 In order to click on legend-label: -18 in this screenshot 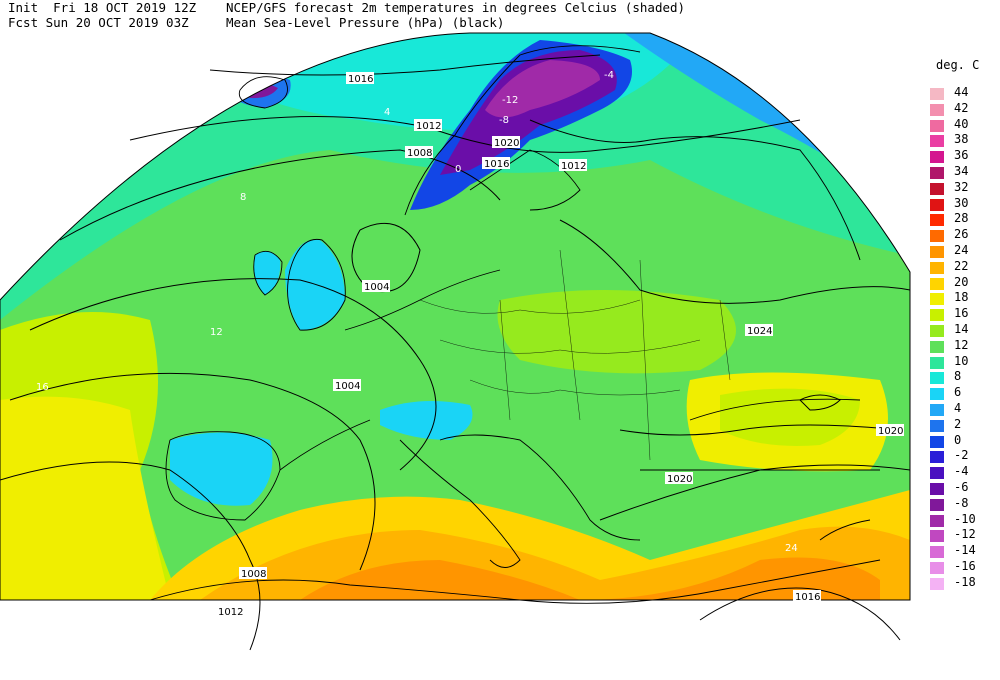, I will do `click(965, 581)`.